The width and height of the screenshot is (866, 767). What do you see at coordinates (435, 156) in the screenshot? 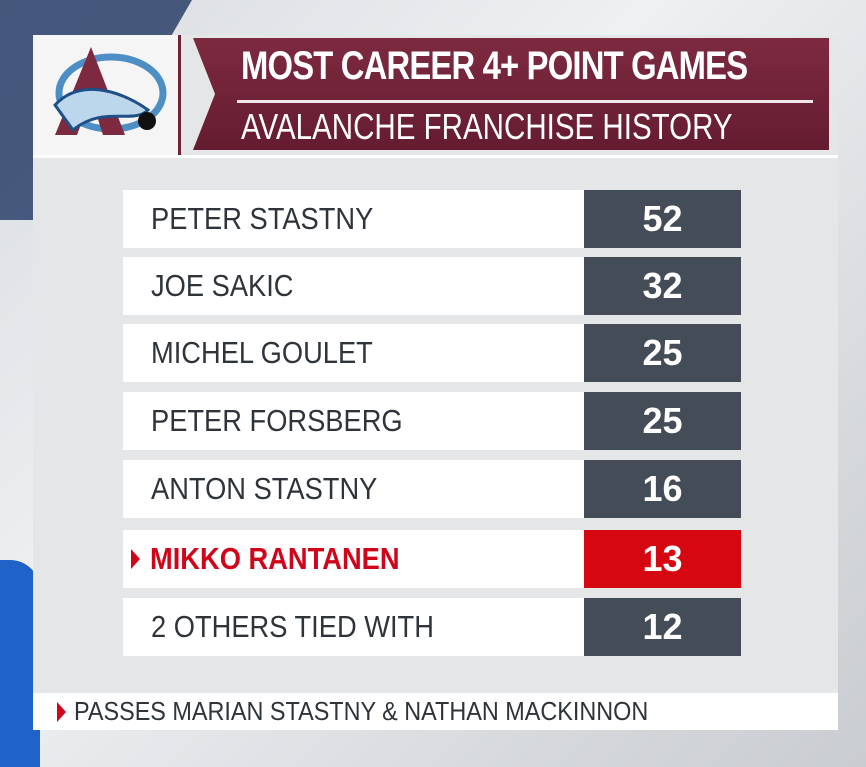
I see `header-divider` at bounding box center [435, 156].